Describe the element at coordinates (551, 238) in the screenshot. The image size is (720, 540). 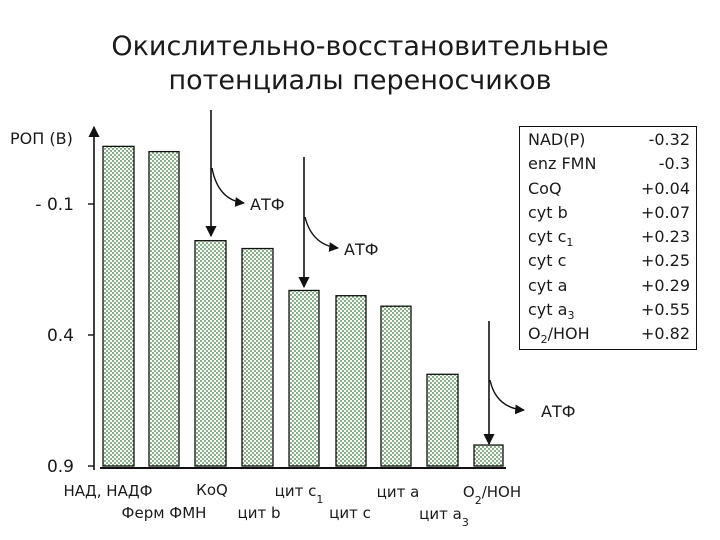
I see `legend-carrier-name: cyt c1` at that location.